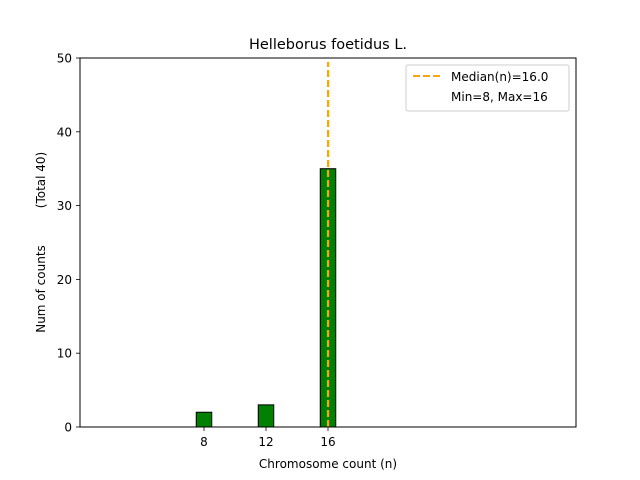 The image size is (640, 480). What do you see at coordinates (64, 354) in the screenshot?
I see `y-tick-label: 10` at bounding box center [64, 354].